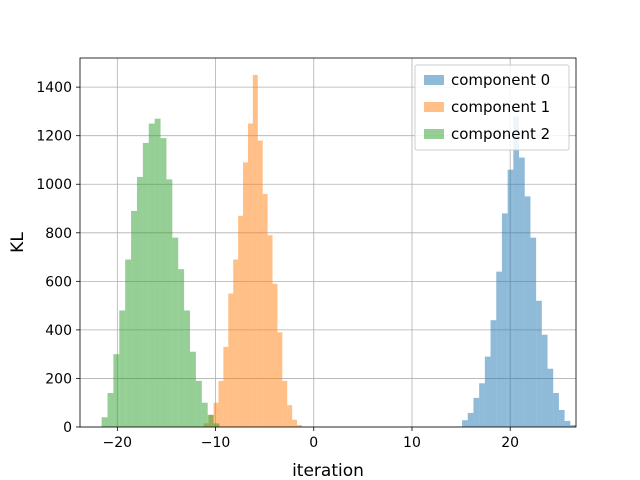 This screenshot has height=480, width=640. I want to click on legend-label: component 2, so click(500, 134).